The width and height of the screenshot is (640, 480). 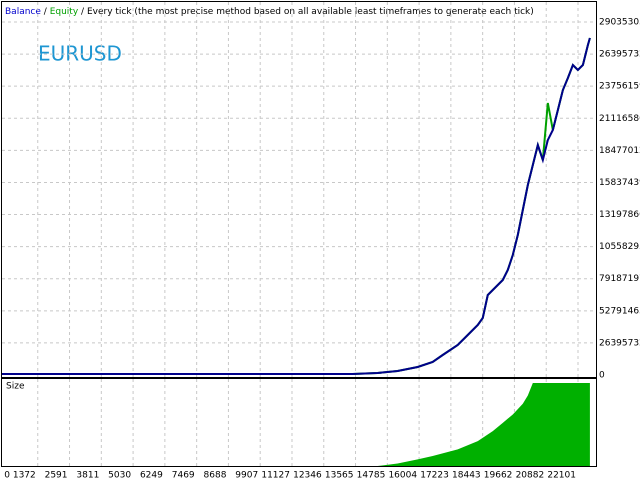 I want to click on y-tick-label: 23756159, so click(x=619, y=87).